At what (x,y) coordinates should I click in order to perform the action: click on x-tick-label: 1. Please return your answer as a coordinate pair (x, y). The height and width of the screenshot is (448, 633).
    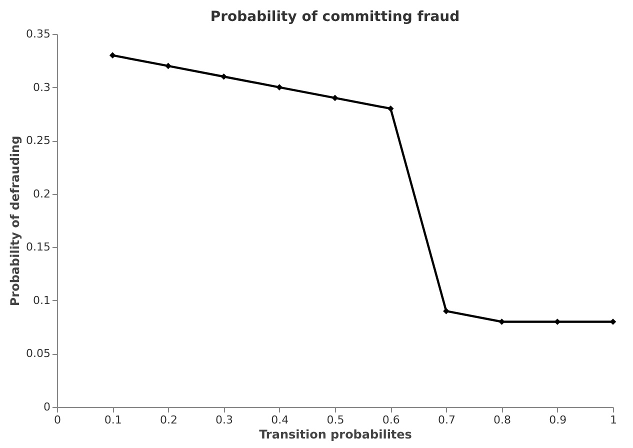
    Looking at the image, I should click on (613, 420).